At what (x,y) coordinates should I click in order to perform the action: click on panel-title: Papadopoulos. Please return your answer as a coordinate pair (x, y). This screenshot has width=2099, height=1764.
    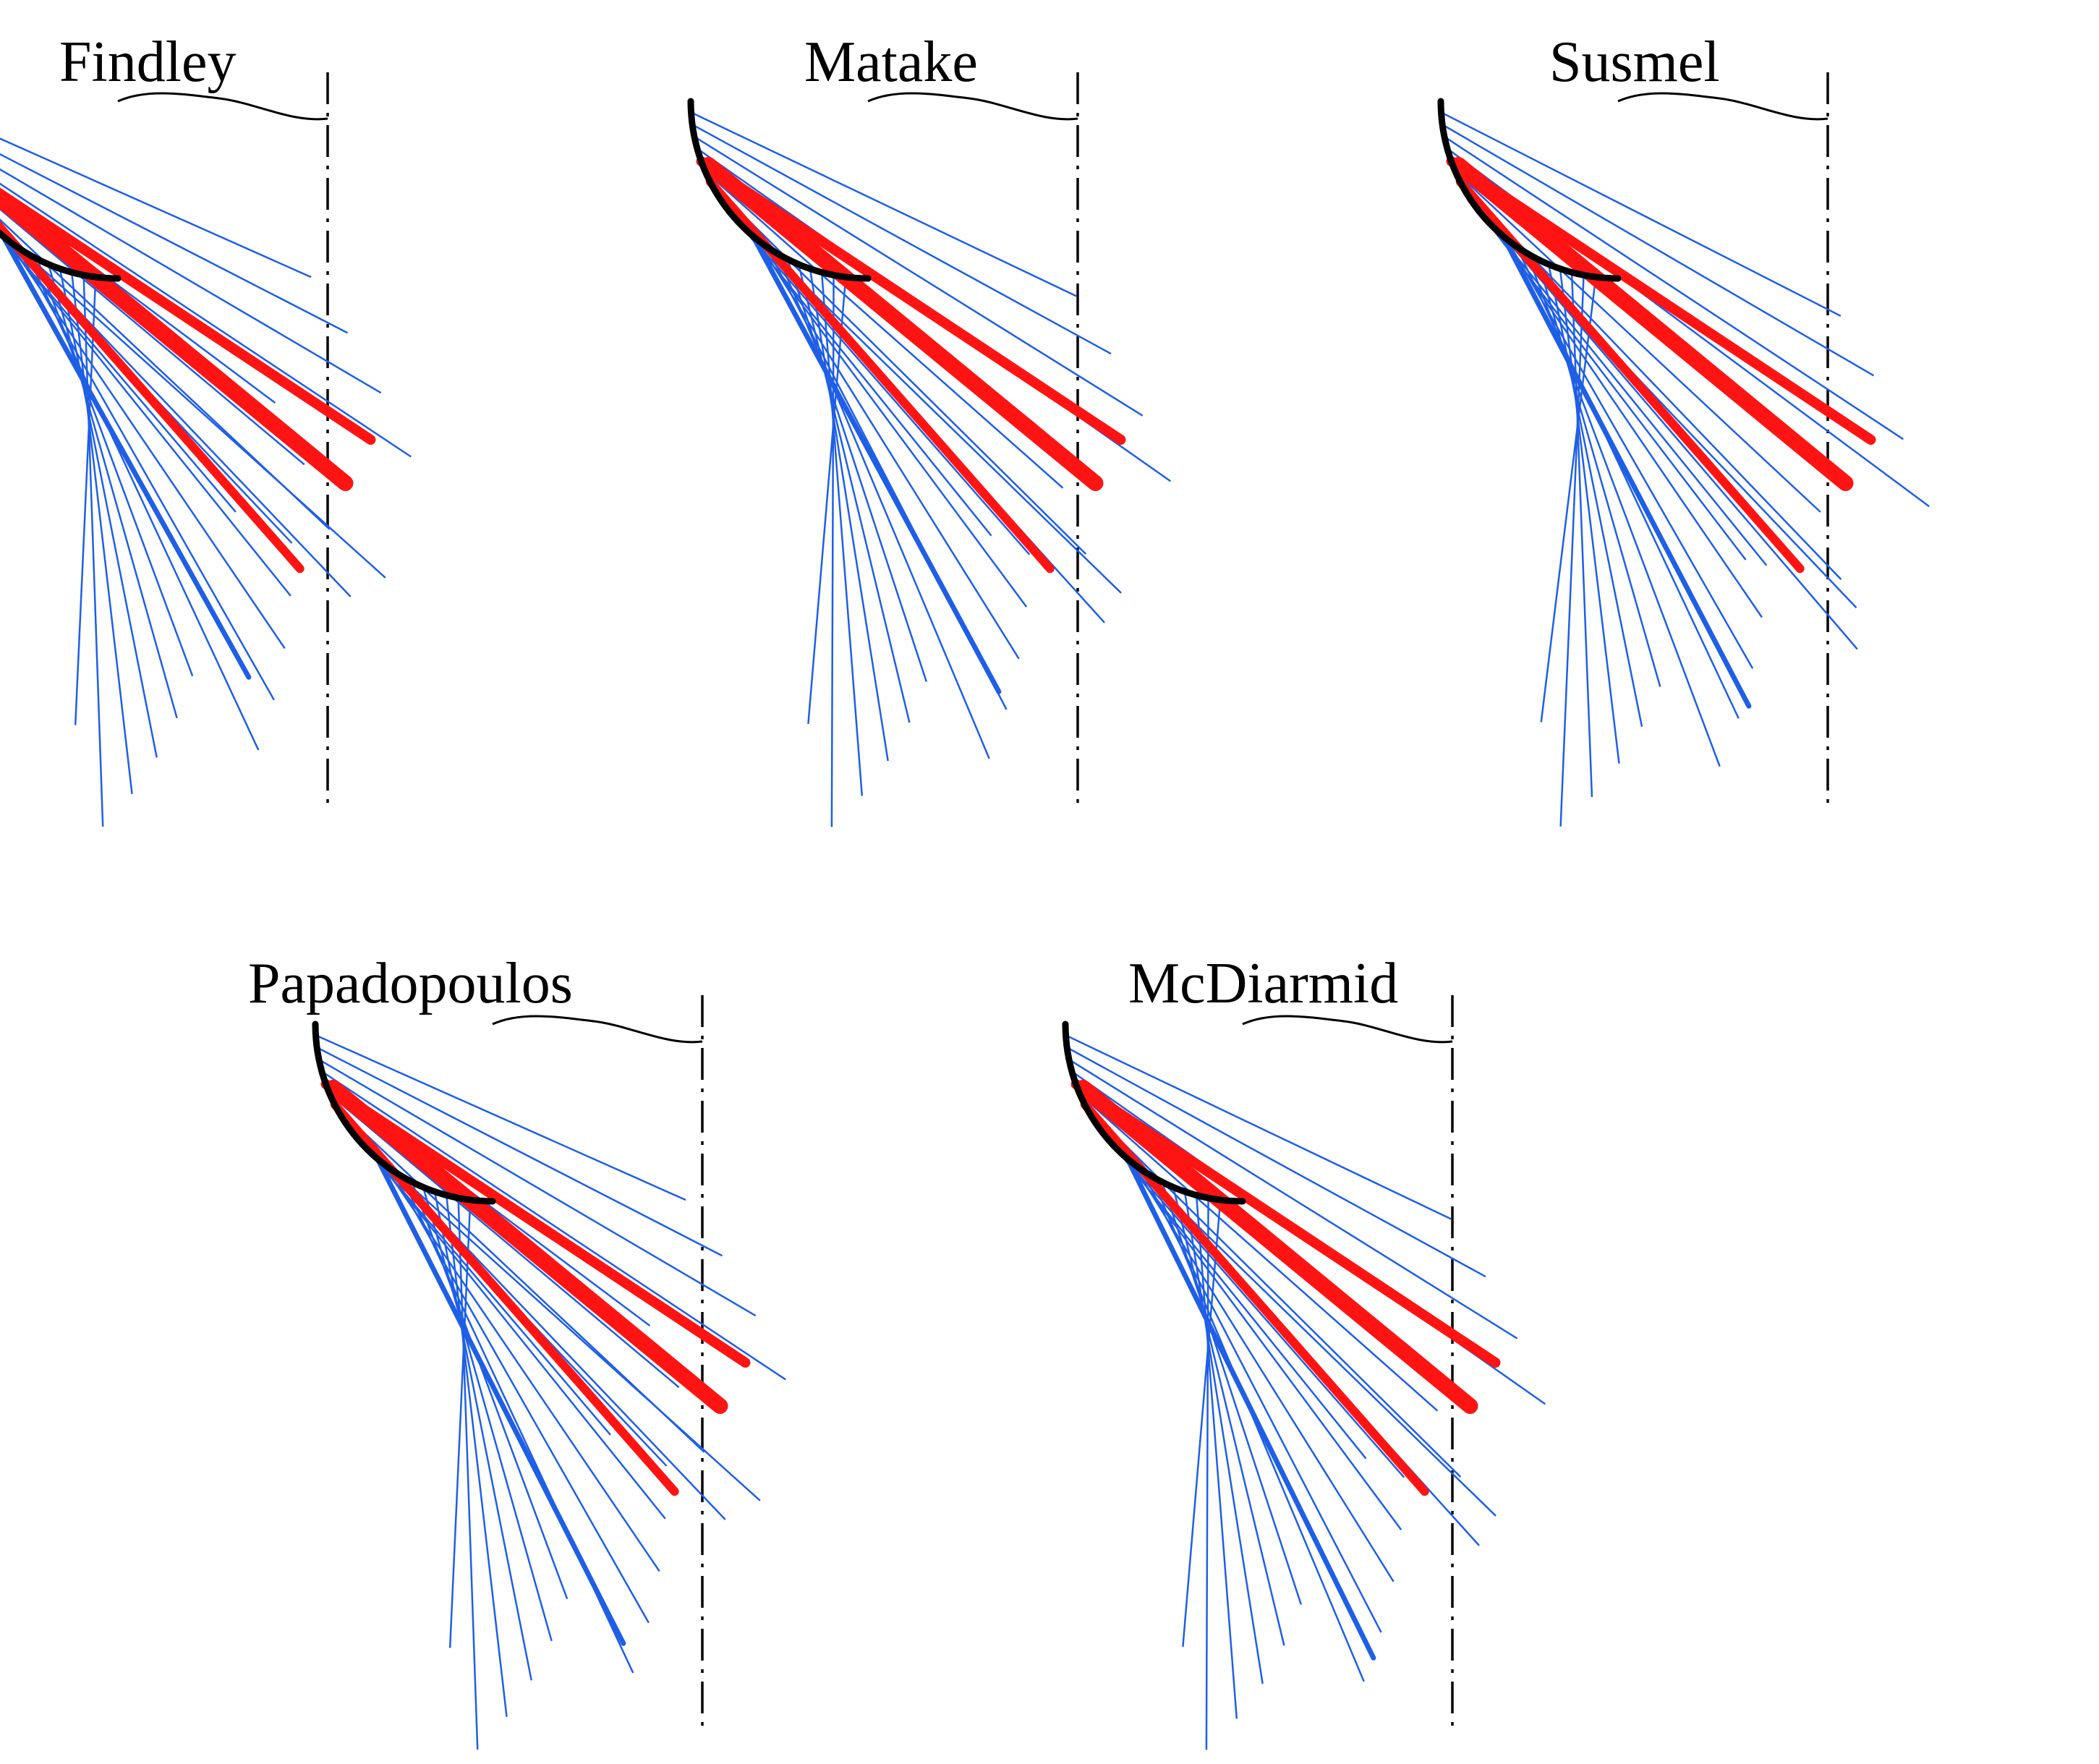
    Looking at the image, I should click on (411, 983).